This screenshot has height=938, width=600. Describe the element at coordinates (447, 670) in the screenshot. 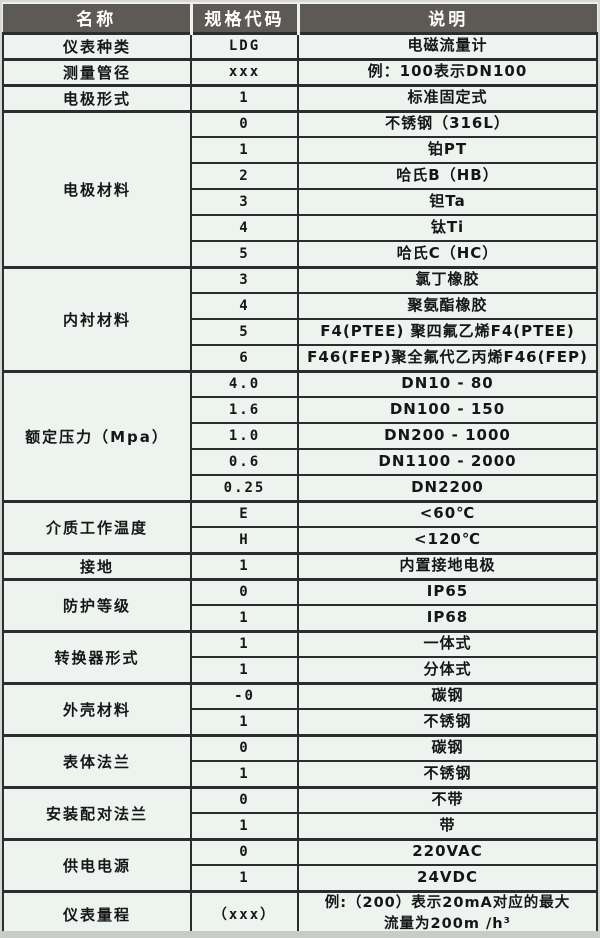

I see `description-cell: 分体式` at that location.